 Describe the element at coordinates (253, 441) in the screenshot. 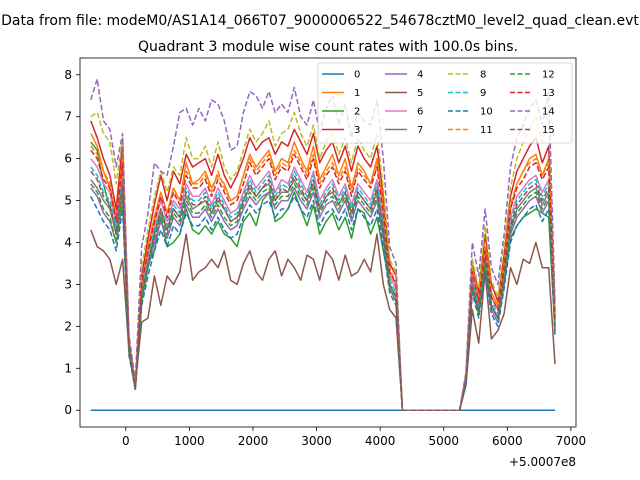

I see `x-tick-label: 2000` at that location.